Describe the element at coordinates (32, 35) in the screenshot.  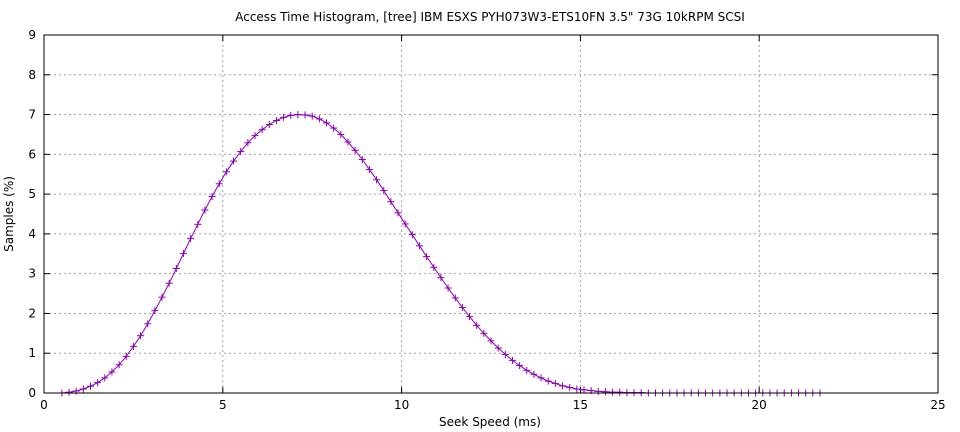
I see `y-tick-label: 9` at that location.